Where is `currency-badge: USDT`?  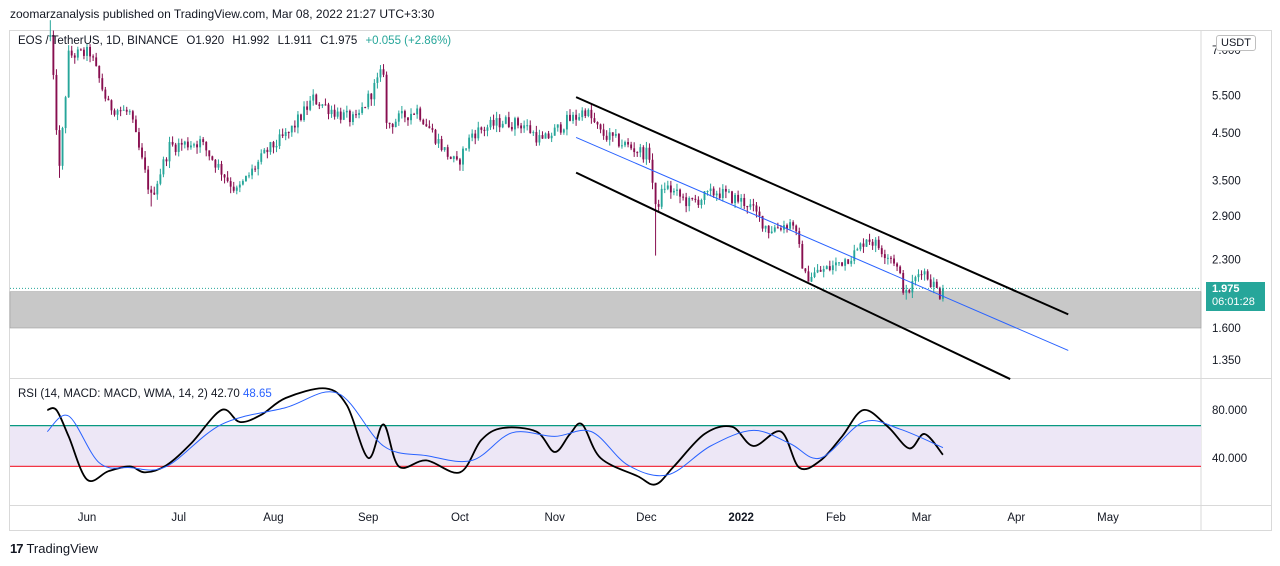 currency-badge: USDT is located at coordinates (1236, 43).